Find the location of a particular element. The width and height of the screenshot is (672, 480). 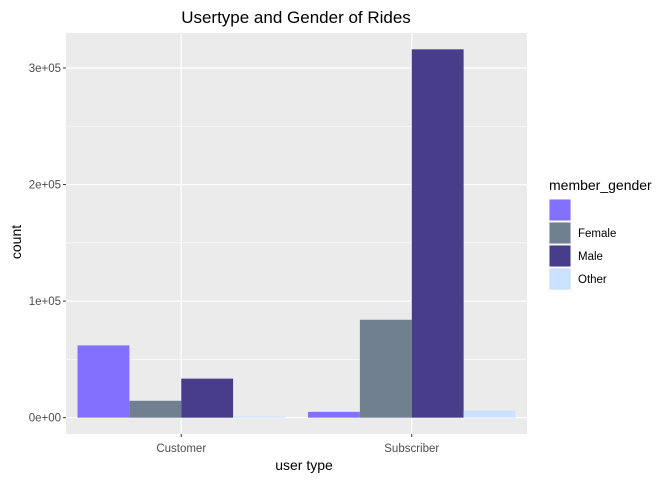

legend: member_gender Female Male Other is located at coordinates (600, 233).